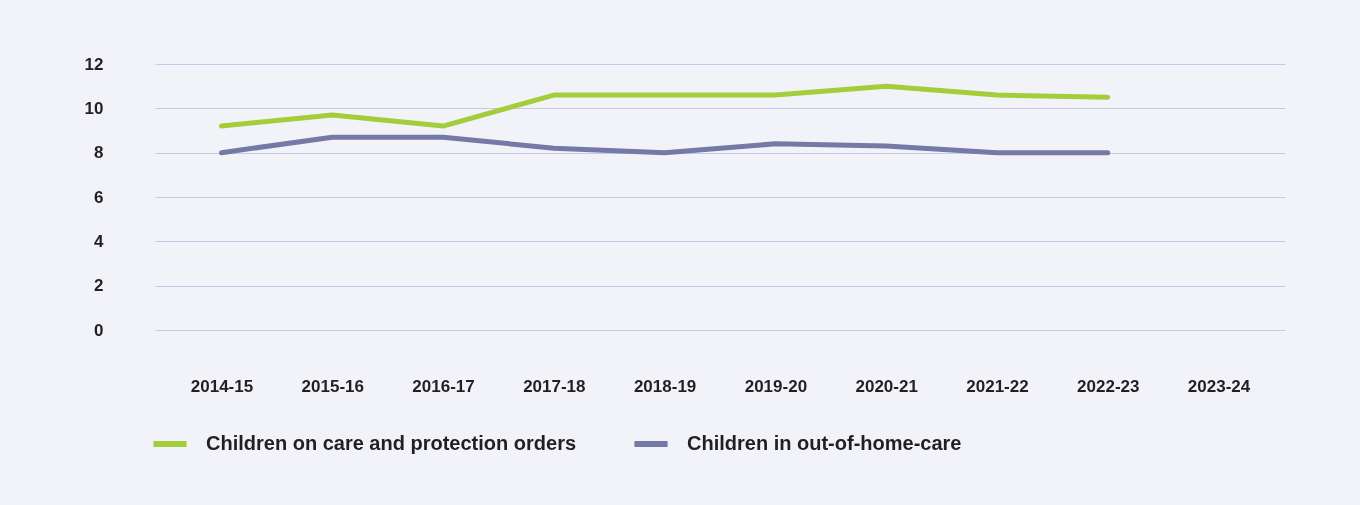  What do you see at coordinates (997, 386) in the screenshot?
I see `x-tick-label: 2021-22` at bounding box center [997, 386].